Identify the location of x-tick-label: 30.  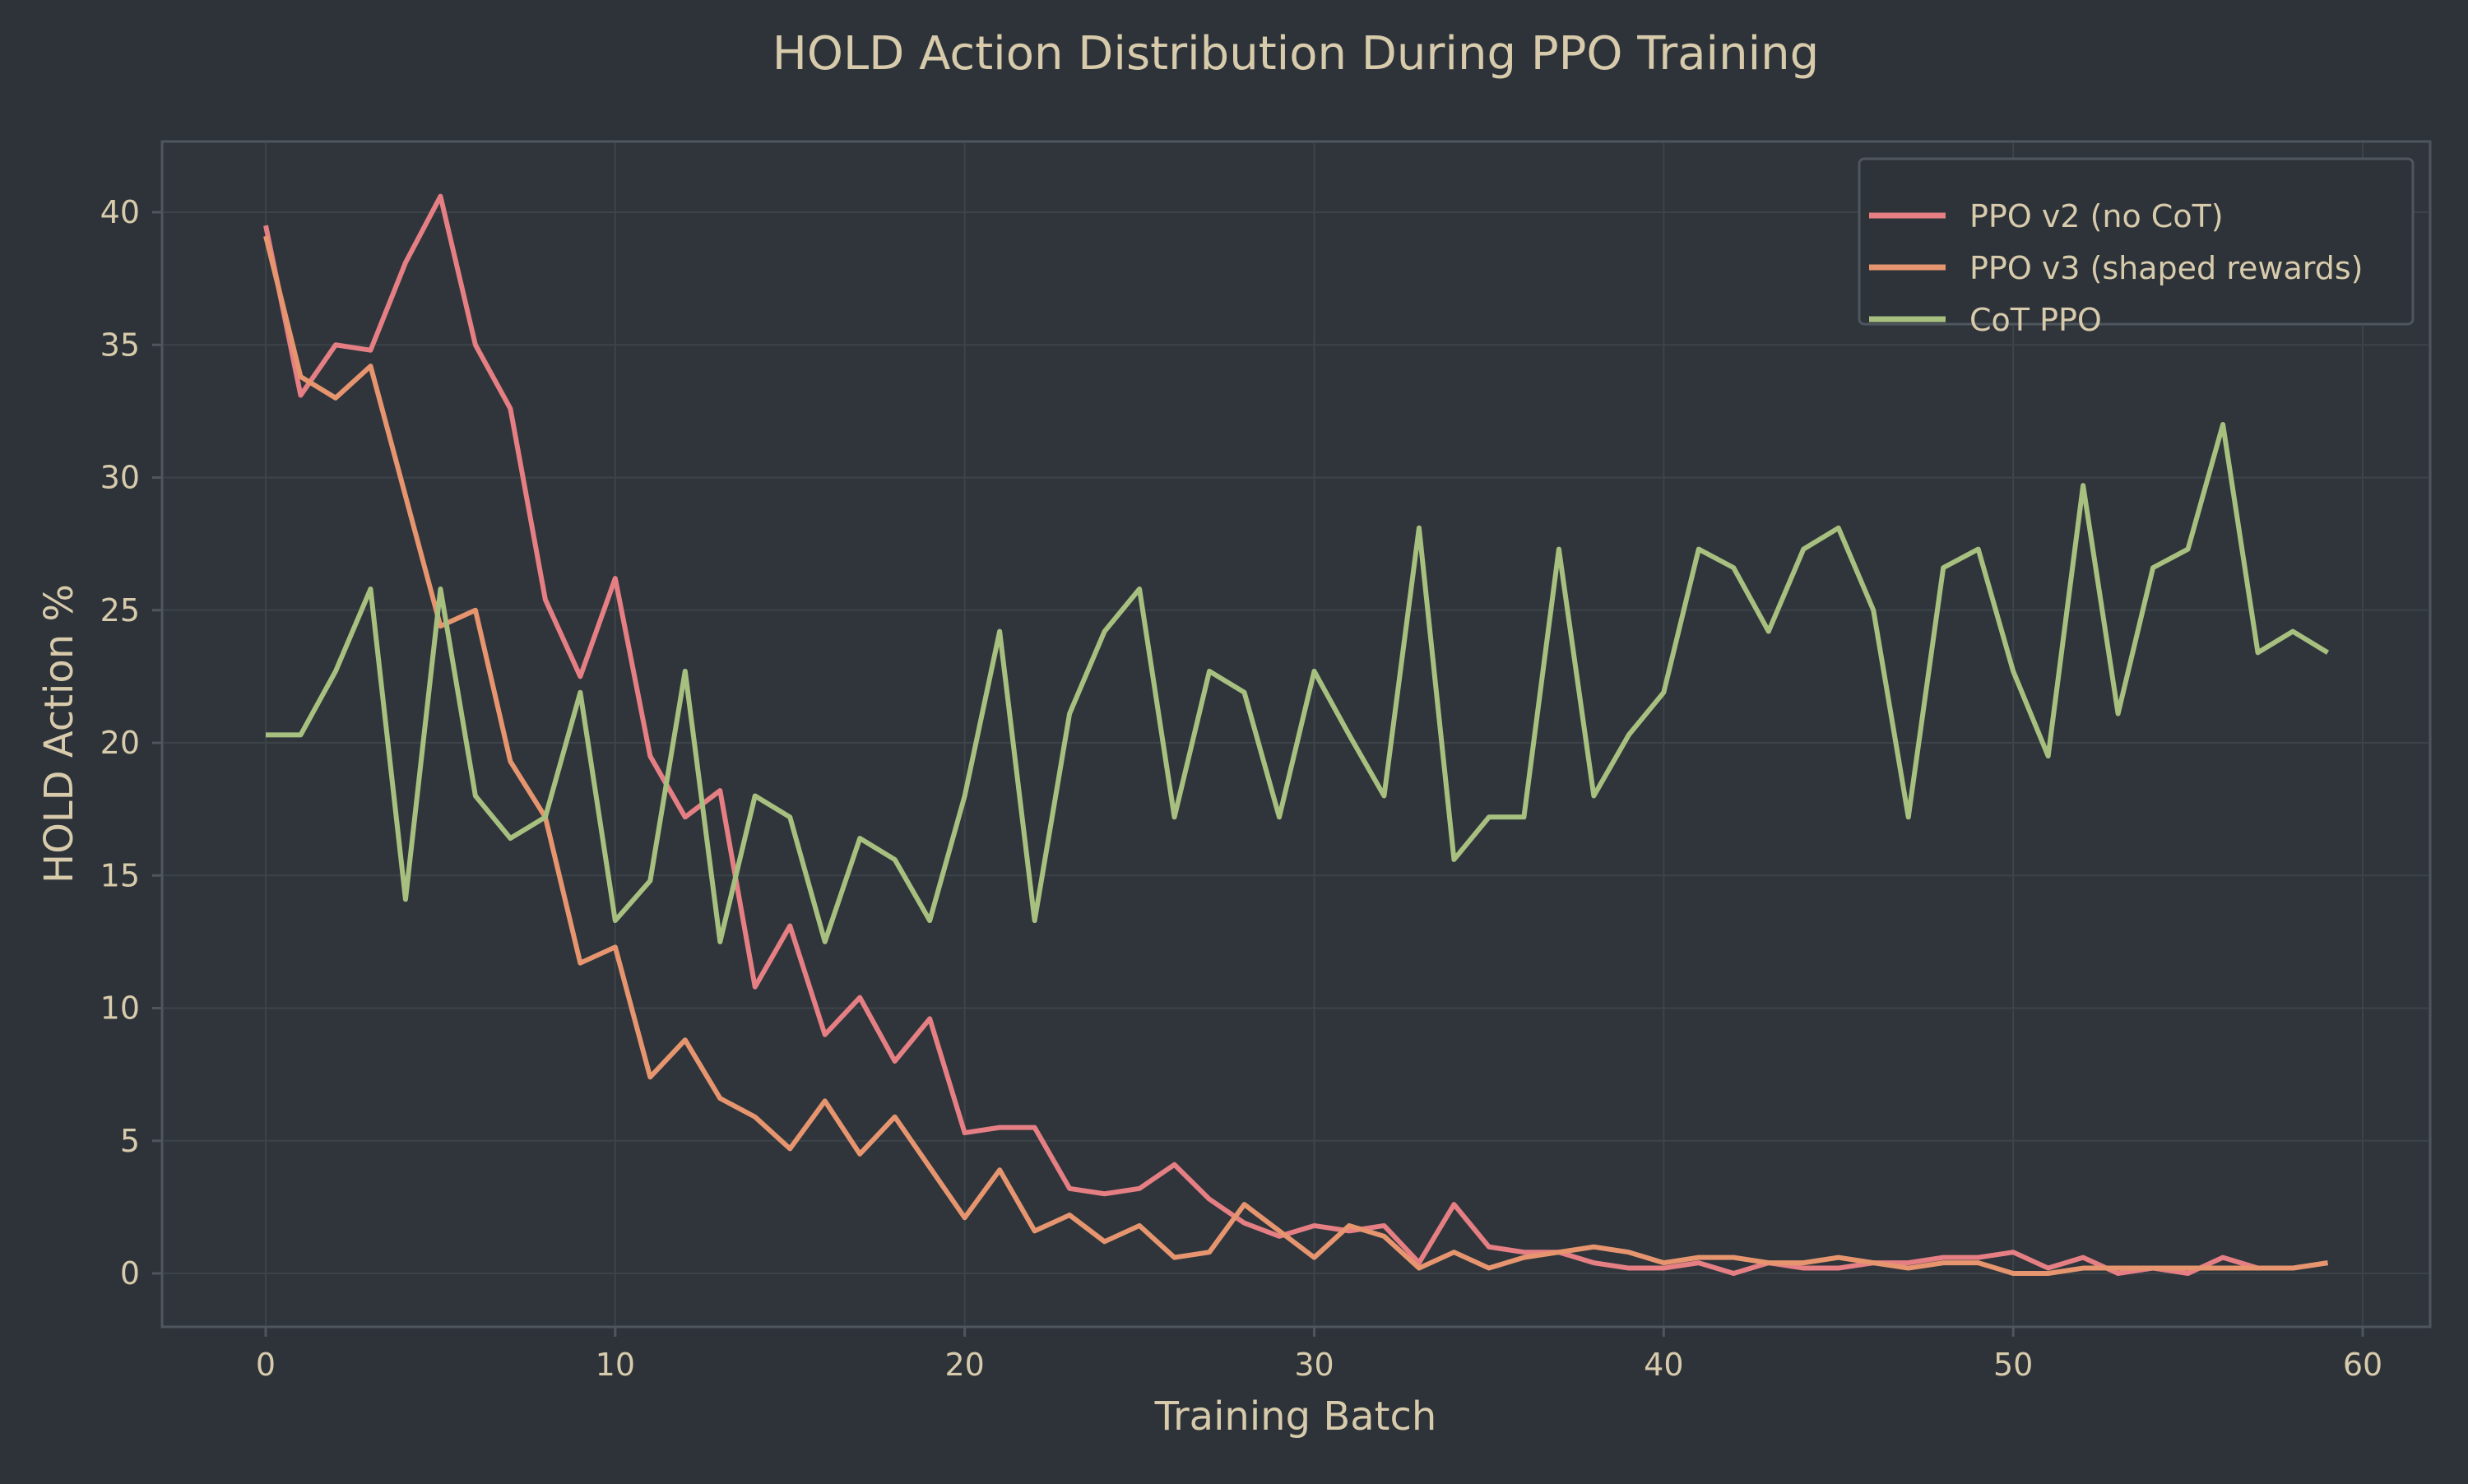
(1314, 1365).